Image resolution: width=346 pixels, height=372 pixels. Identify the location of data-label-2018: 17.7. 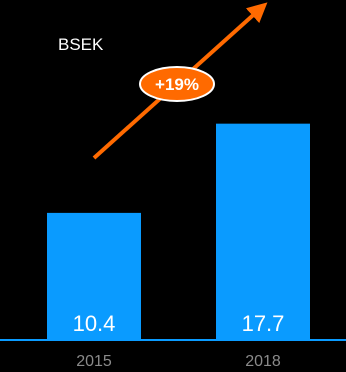
(263, 323).